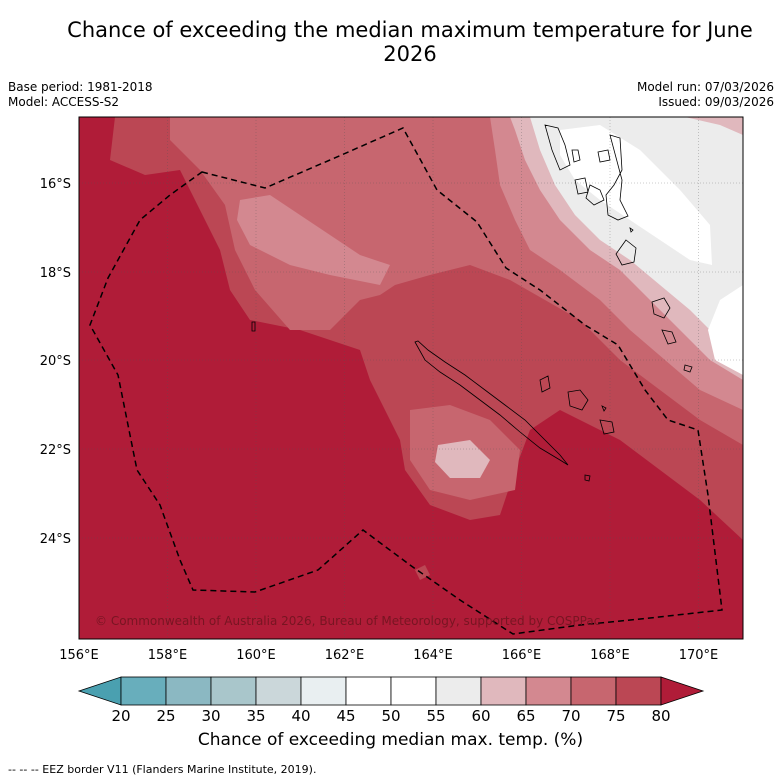  I want to click on meta-left: Base period: 1981-2018 Model: ACCESS-S2, so click(80, 95).